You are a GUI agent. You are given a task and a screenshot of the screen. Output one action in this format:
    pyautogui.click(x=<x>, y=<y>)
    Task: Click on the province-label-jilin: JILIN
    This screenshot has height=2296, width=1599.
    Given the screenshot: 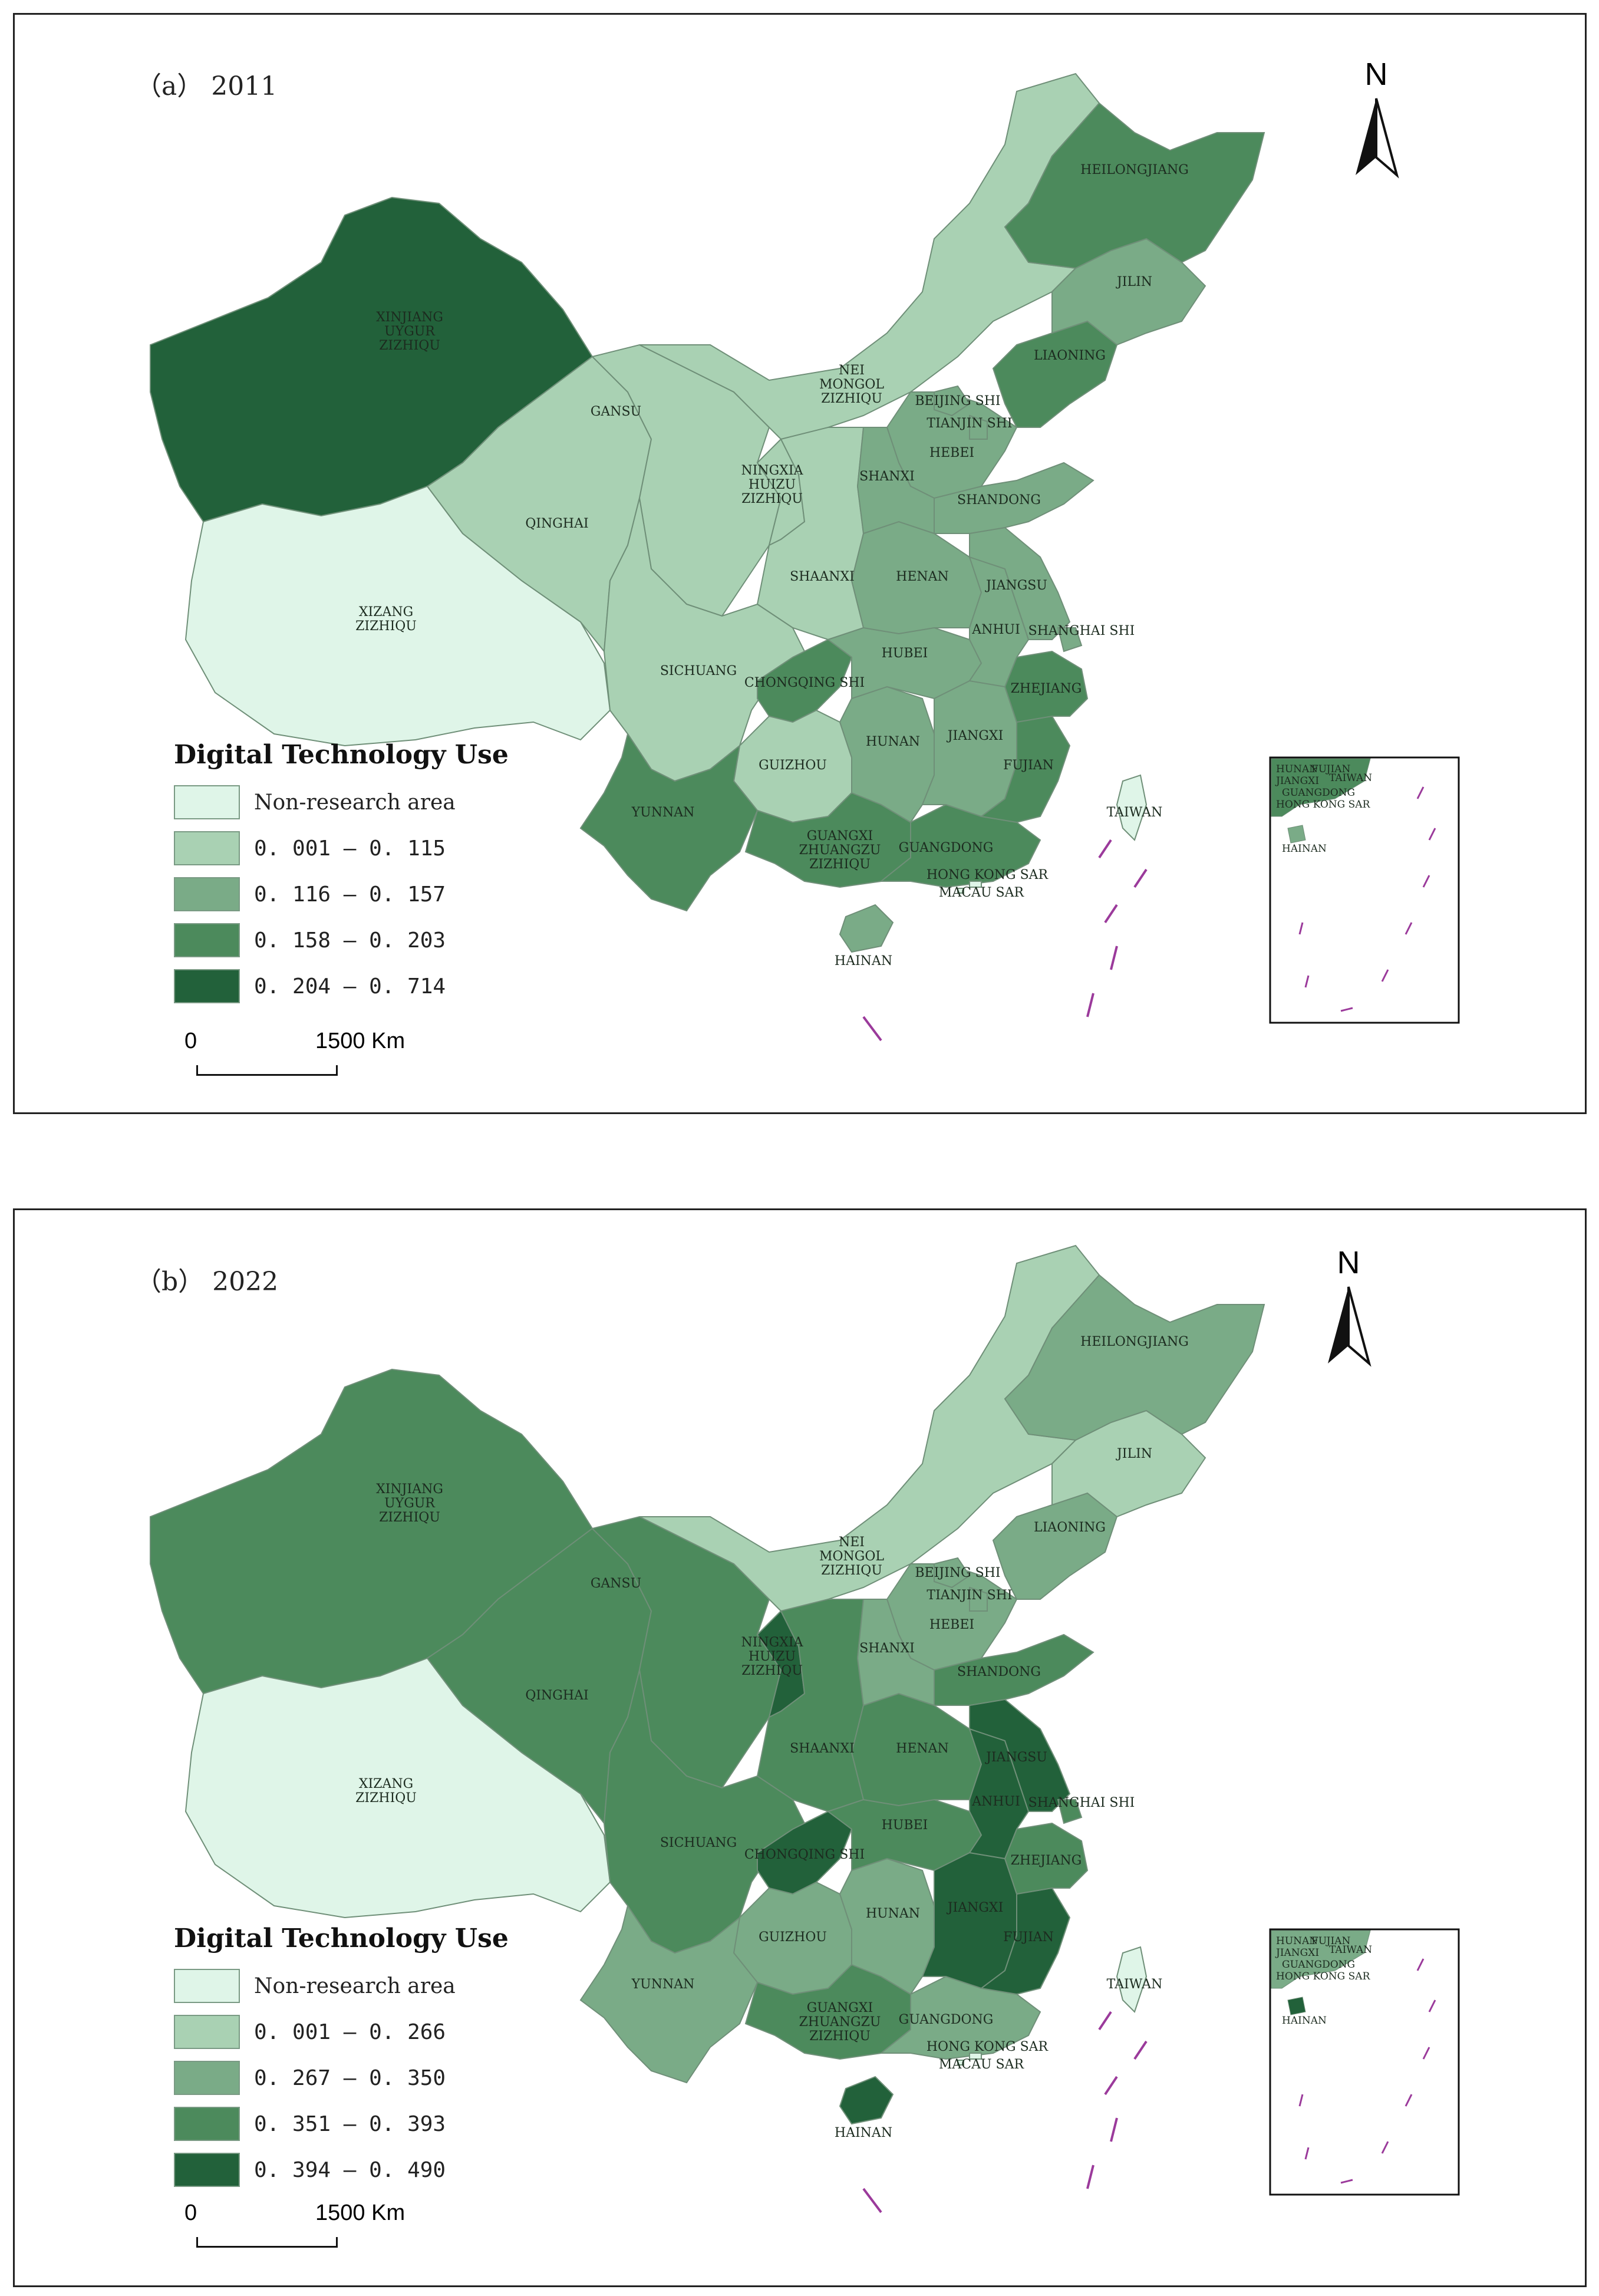 What is the action you would take?
    pyautogui.click(x=1134, y=282)
    